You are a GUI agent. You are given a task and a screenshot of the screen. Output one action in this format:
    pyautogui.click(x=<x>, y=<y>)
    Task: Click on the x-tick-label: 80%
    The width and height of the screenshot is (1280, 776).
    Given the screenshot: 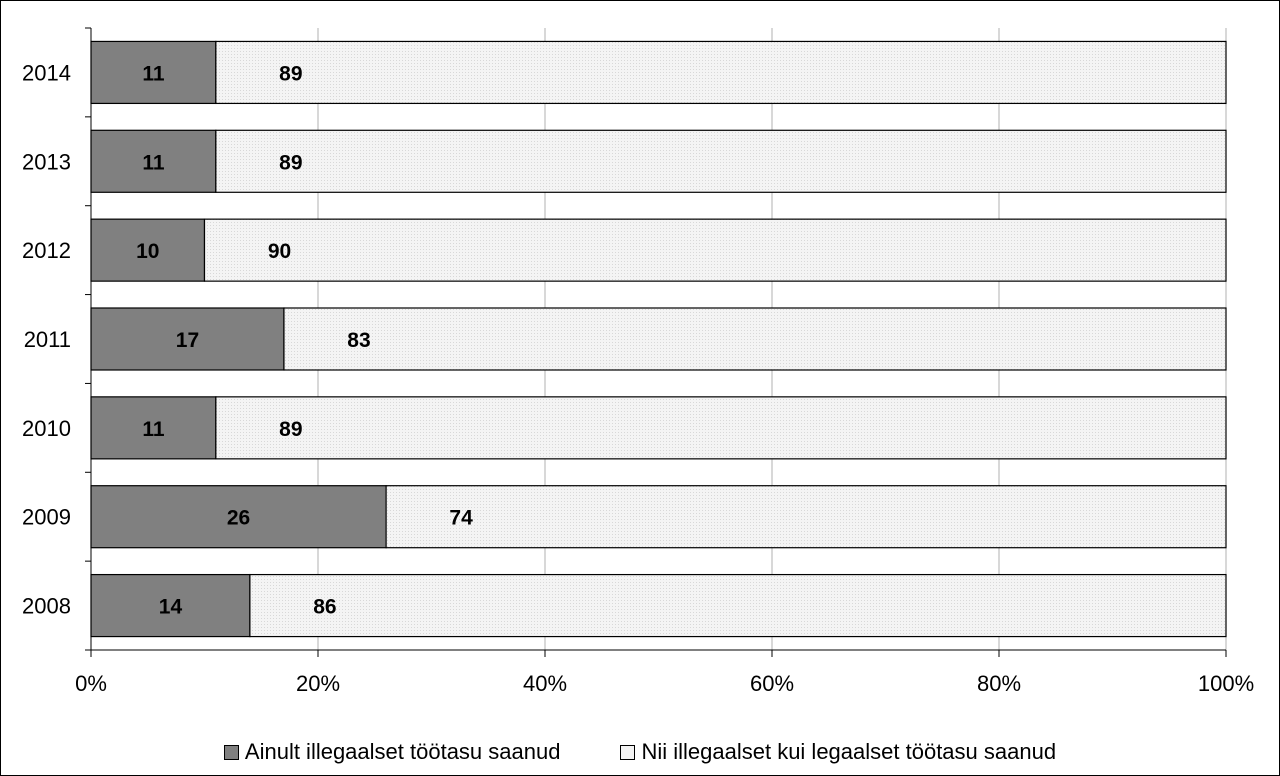 What is the action you would take?
    pyautogui.click(x=999, y=683)
    